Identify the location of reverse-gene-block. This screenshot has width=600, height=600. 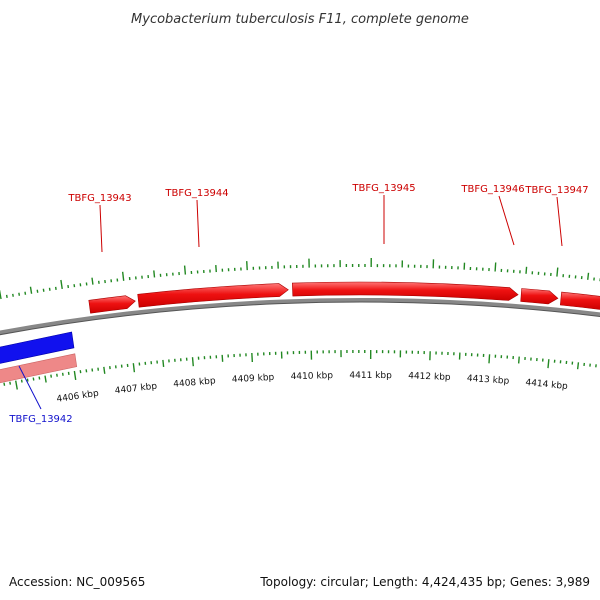
(37, 364).